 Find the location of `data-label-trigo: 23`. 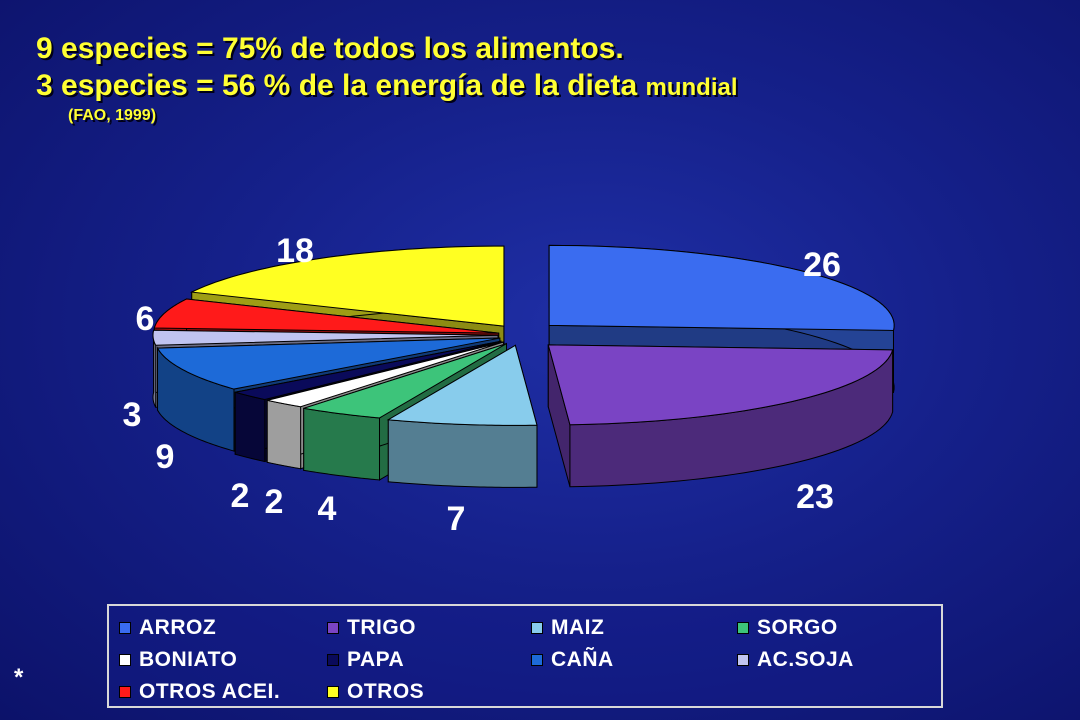

data-label-trigo: 23 is located at coordinates (815, 497).